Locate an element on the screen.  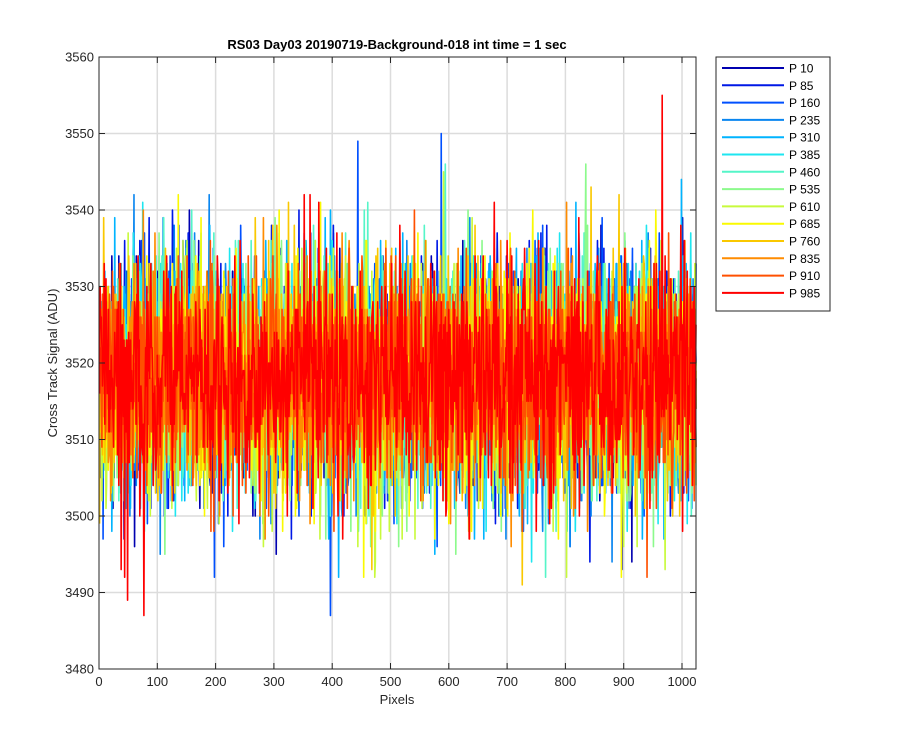
legend-entry: P 985 is located at coordinates (804, 293).